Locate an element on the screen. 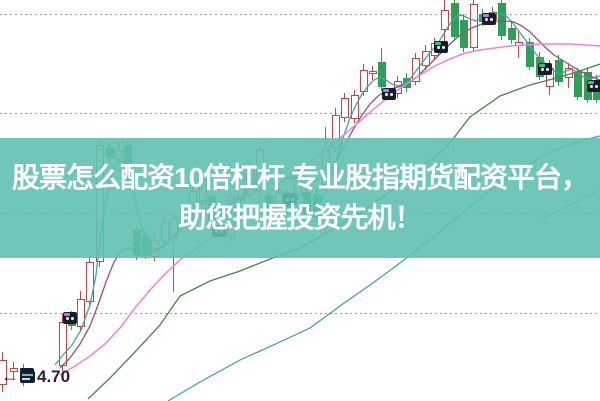 The width and height of the screenshot is (600, 401). left-arrow-icon: ← is located at coordinates (10, 376).